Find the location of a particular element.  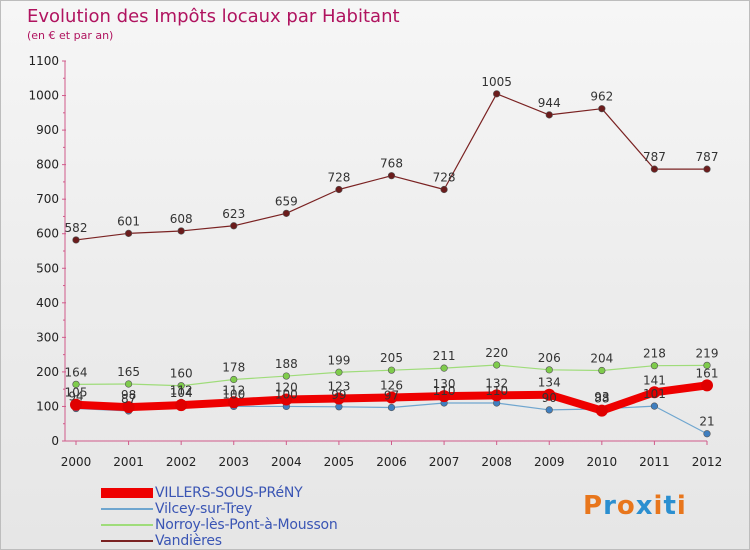

data-label: 100 is located at coordinates (233, 394).